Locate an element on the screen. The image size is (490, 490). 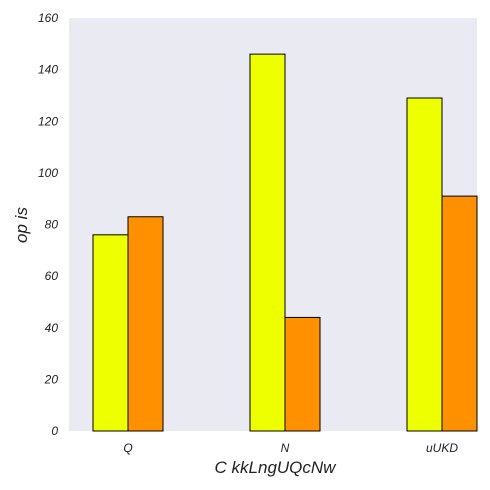
bar-series-2-N is located at coordinates (302, 374).